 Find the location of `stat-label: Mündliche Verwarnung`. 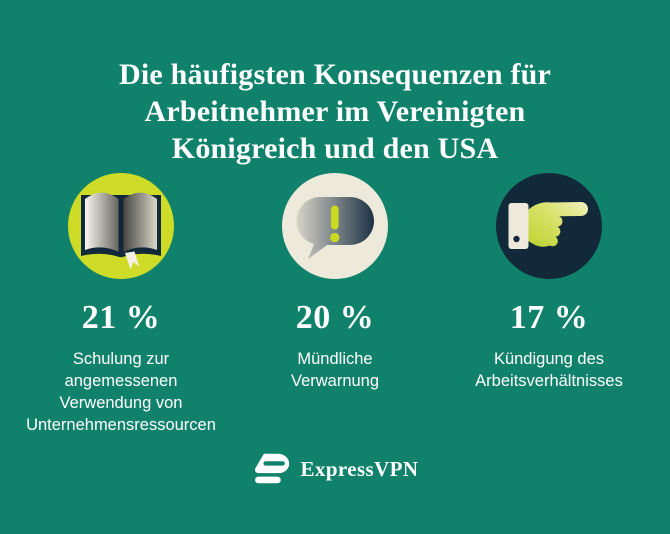

stat-label: Mündliche Verwarnung is located at coordinates (335, 370).